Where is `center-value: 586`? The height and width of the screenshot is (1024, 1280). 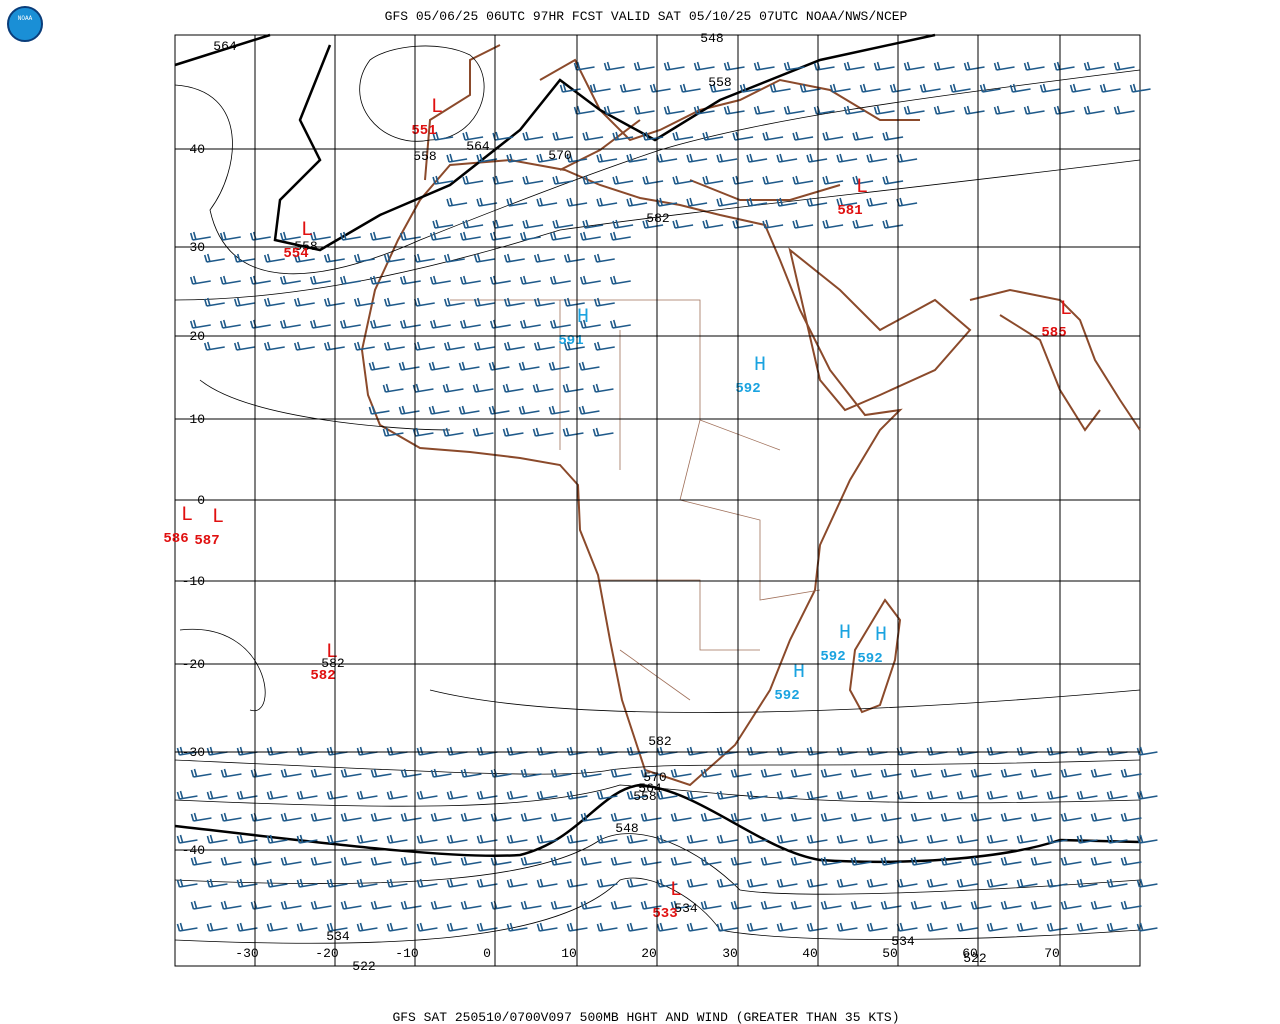 center-value: 586 is located at coordinates (175, 539).